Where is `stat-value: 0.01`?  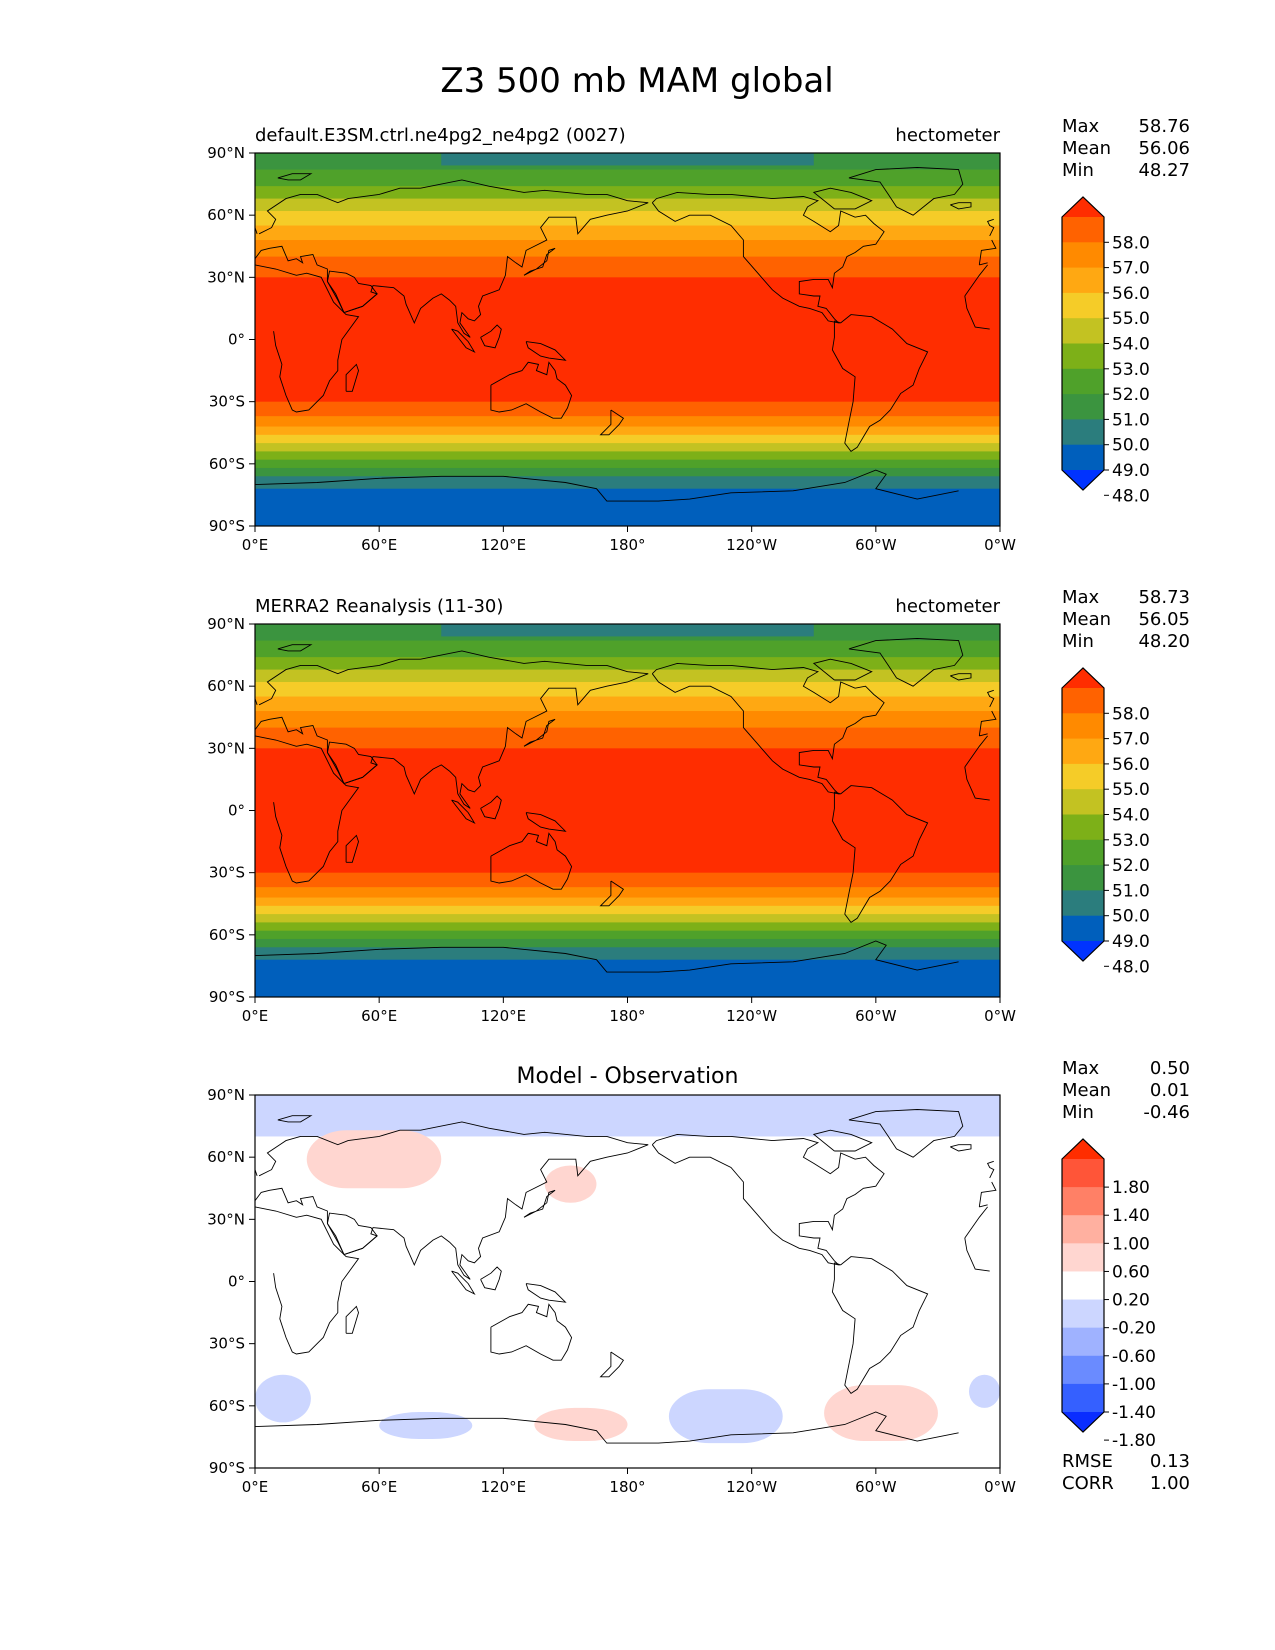
stat-value: 0.01 is located at coordinates (1170, 1090).